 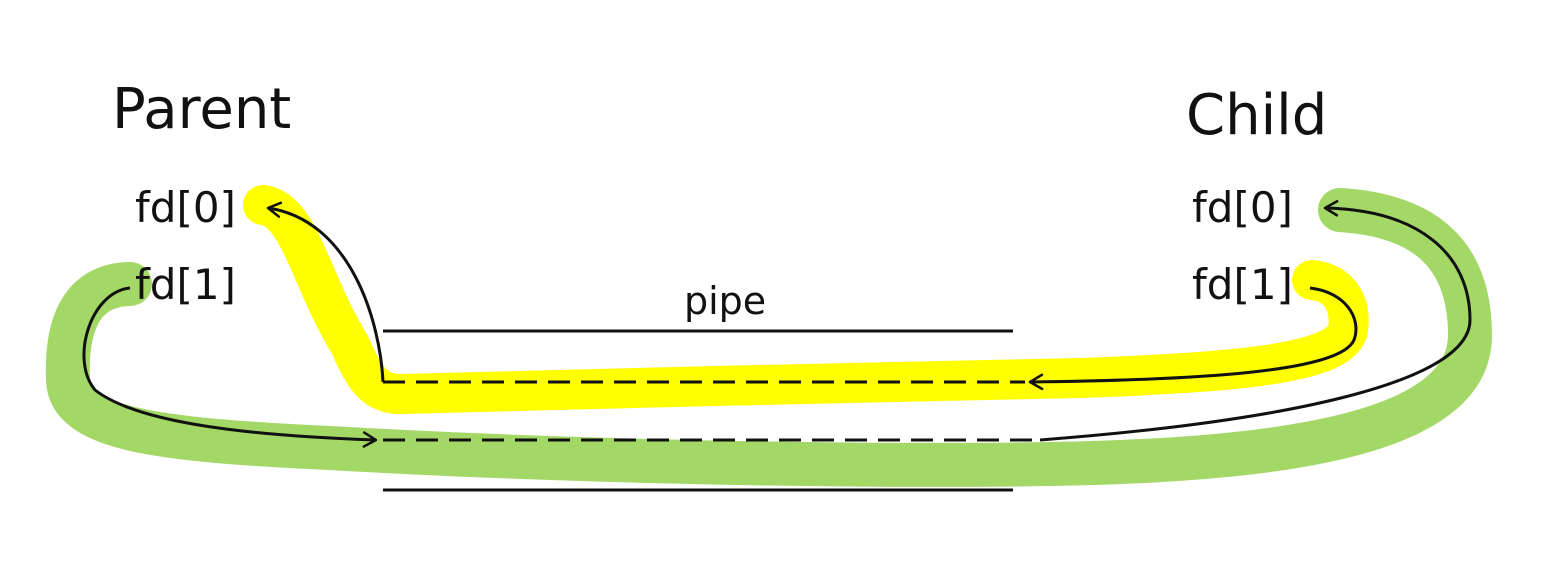 I want to click on child-title: Child, so click(x=1257, y=115).